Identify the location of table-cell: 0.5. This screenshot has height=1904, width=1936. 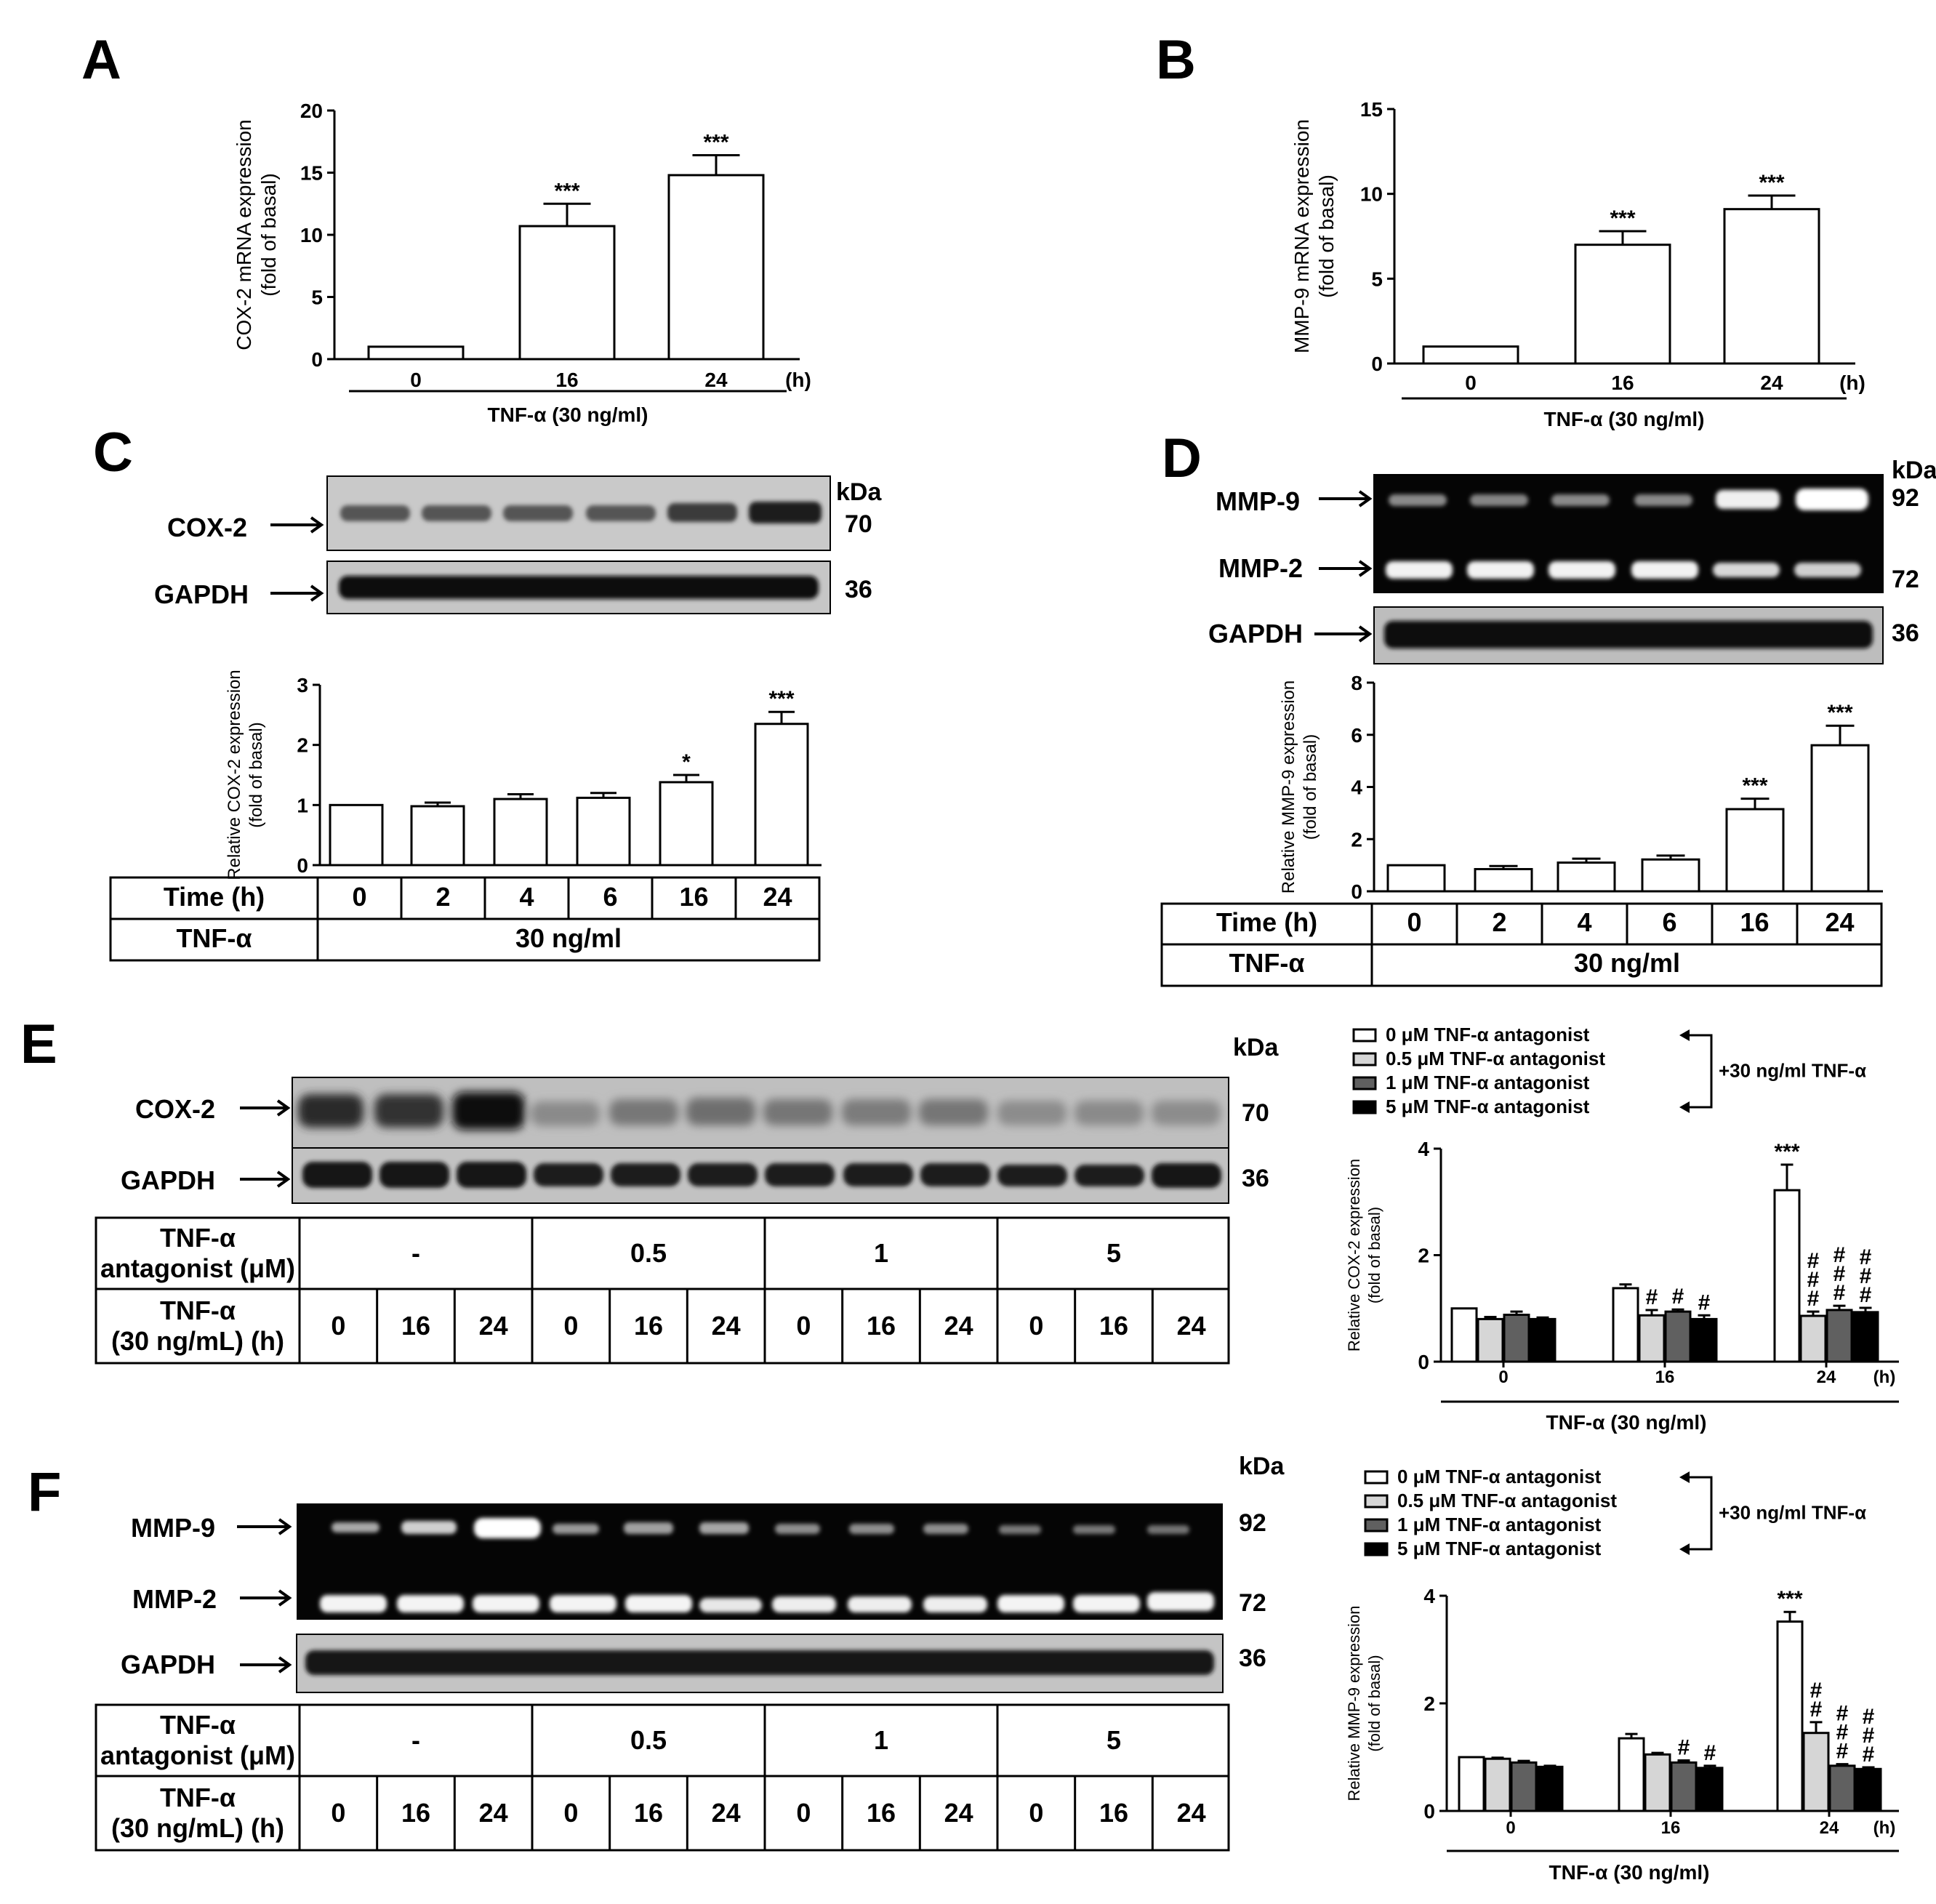
(649, 1253).